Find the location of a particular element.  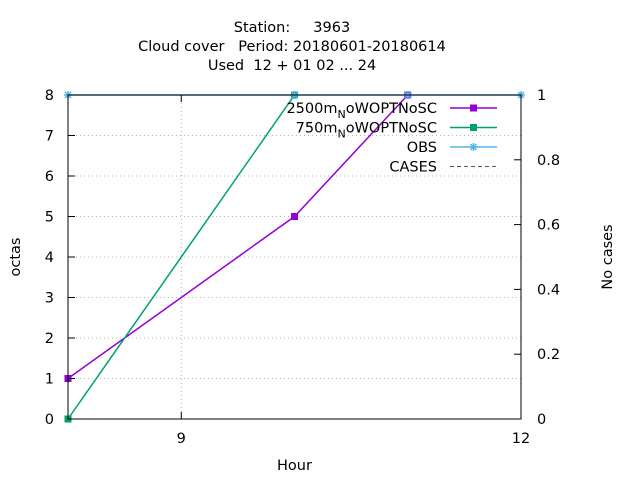

y-tick-label: 6 is located at coordinates (49, 177).